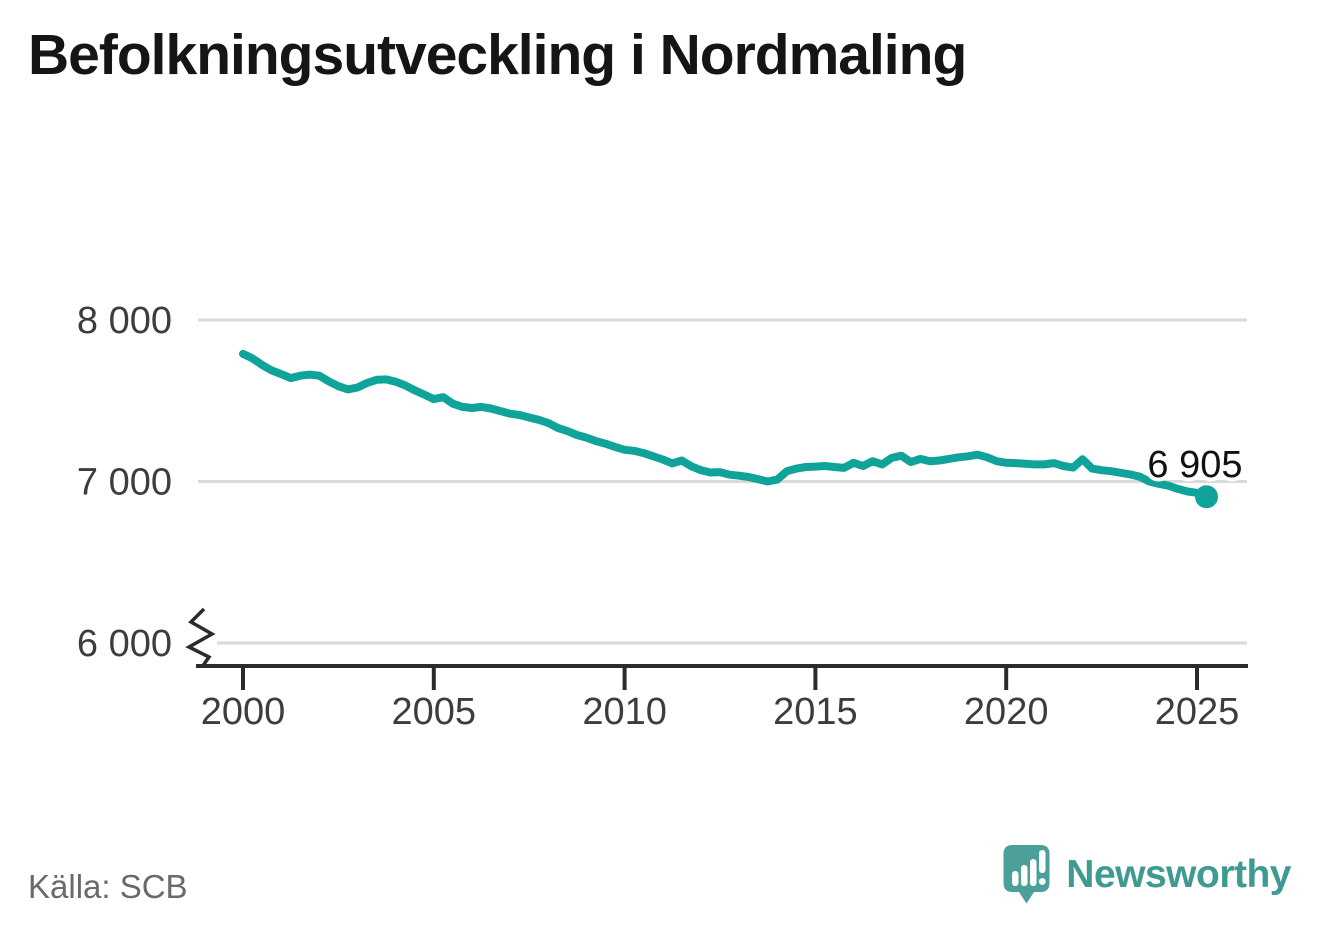 The height and width of the screenshot is (939, 1322). I want to click on newsworthy-logo: Newsworthy, so click(1146, 874).